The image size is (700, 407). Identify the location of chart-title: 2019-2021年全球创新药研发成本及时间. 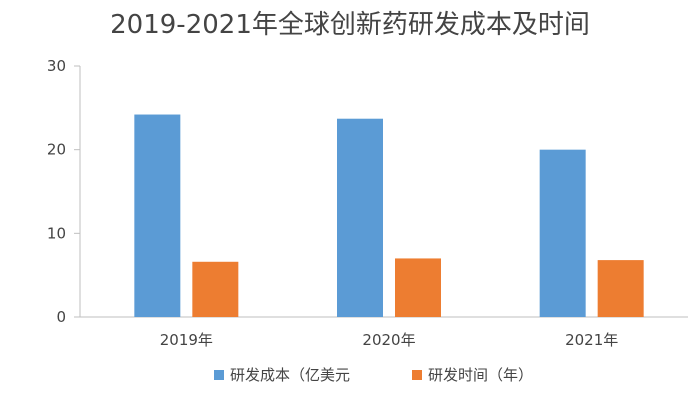
(350, 25).